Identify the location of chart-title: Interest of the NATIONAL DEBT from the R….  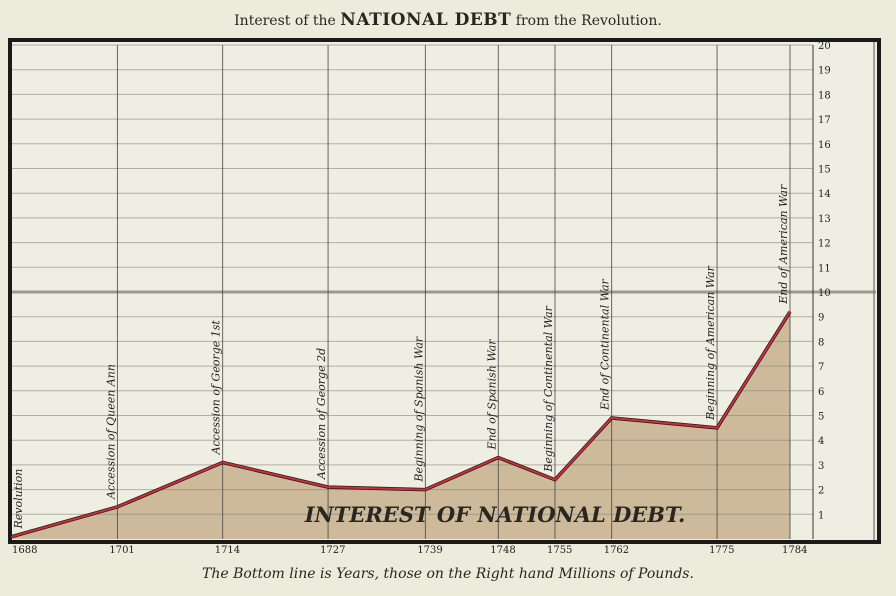
(448, 20).